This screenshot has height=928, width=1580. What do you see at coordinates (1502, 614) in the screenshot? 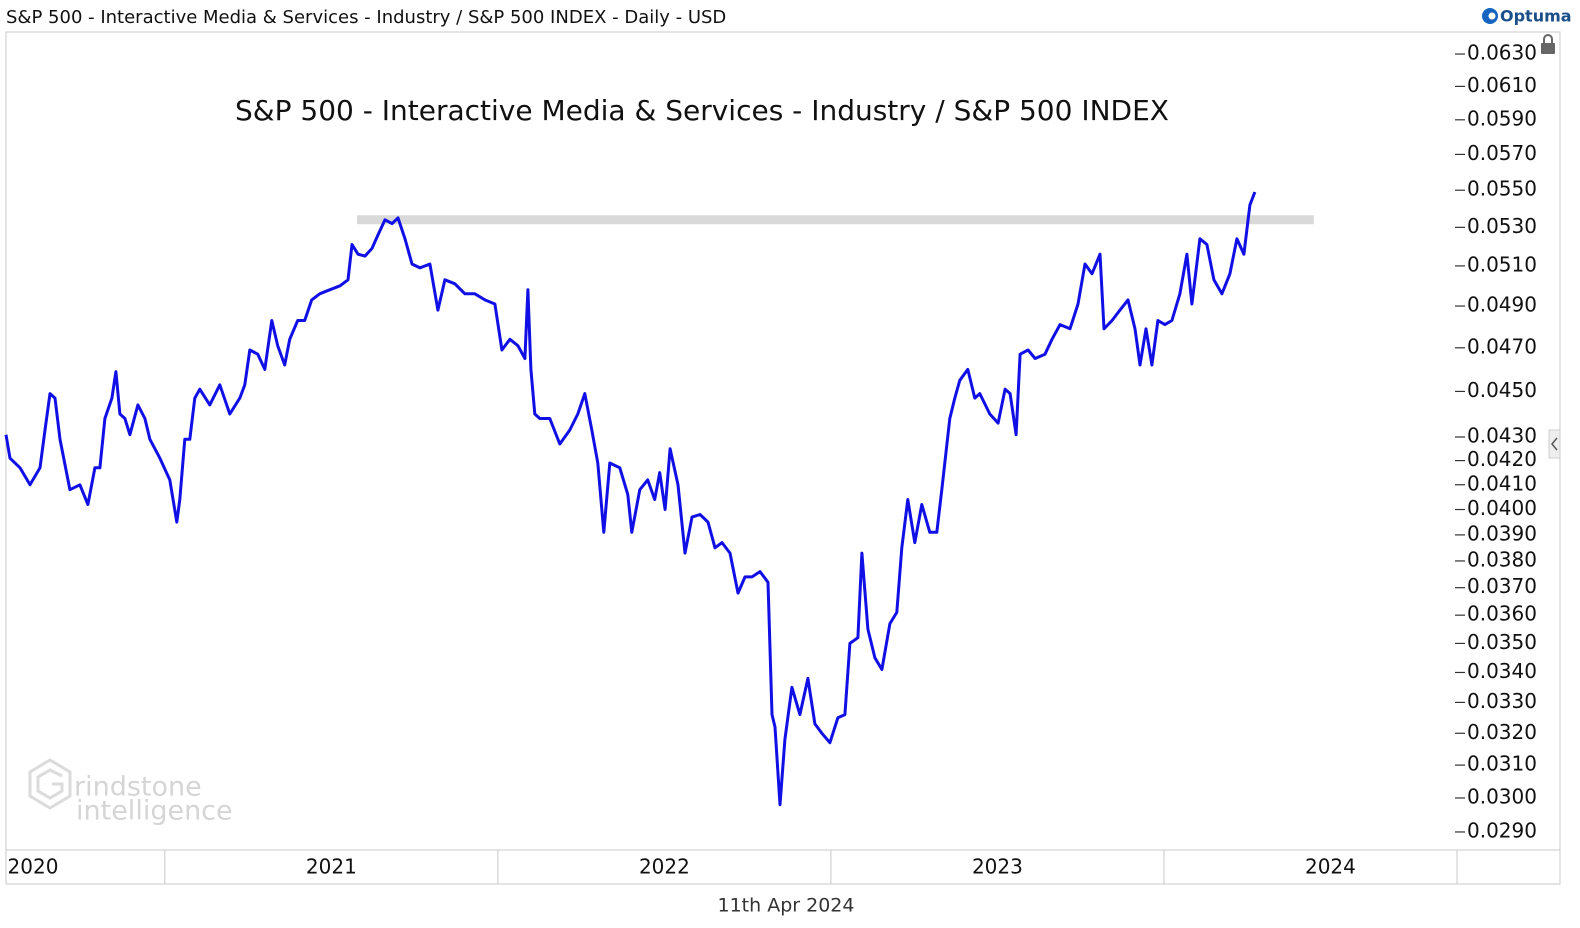
I see `y-tick-label: 0.0360` at bounding box center [1502, 614].